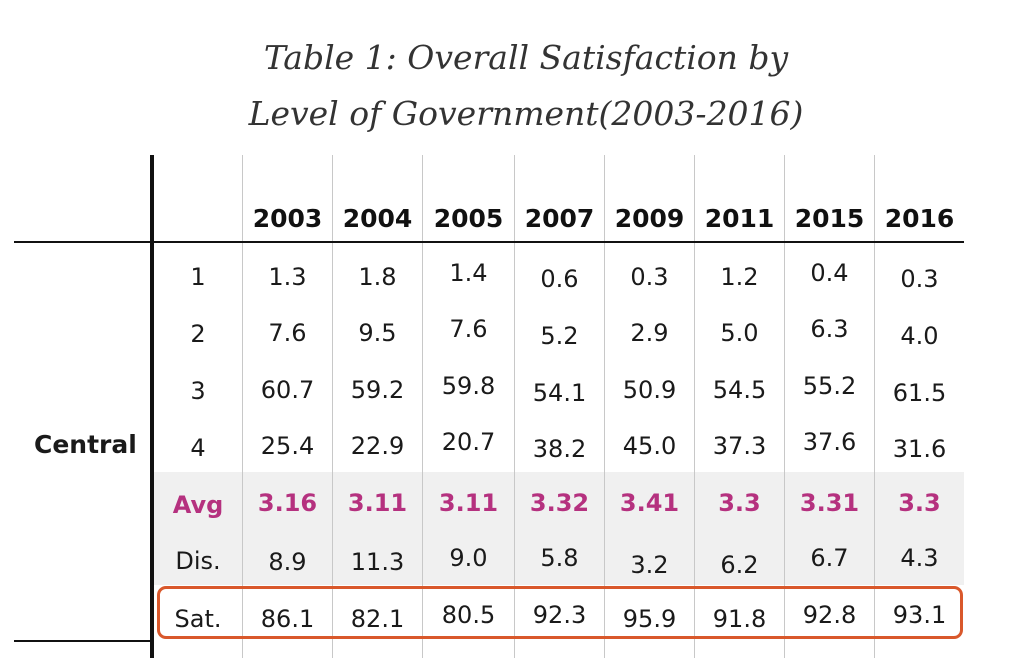 This screenshot has width=1012, height=658. I want to click on sat-cell: 92.3, so click(559, 615).